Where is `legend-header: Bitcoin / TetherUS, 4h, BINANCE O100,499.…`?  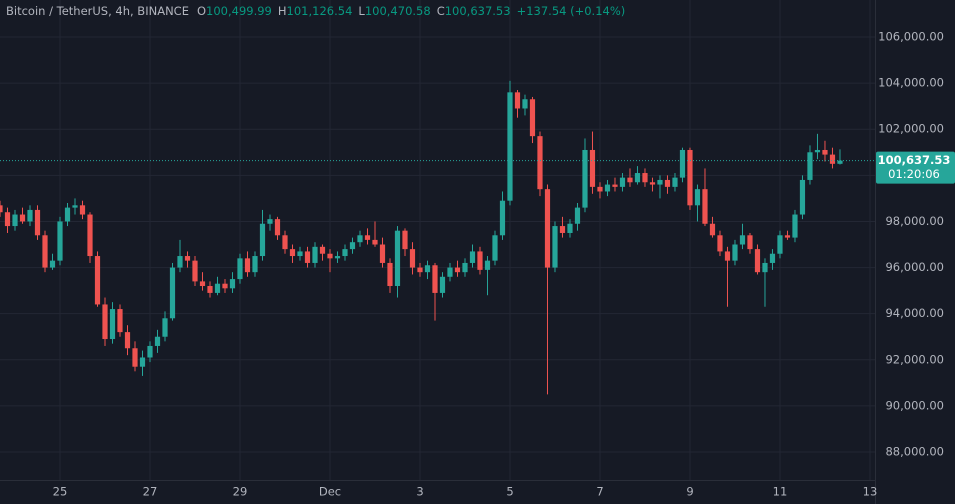
legend-header: Bitcoin / TetherUS, 4h, BINANCE O100,499.… is located at coordinates (318, 11).